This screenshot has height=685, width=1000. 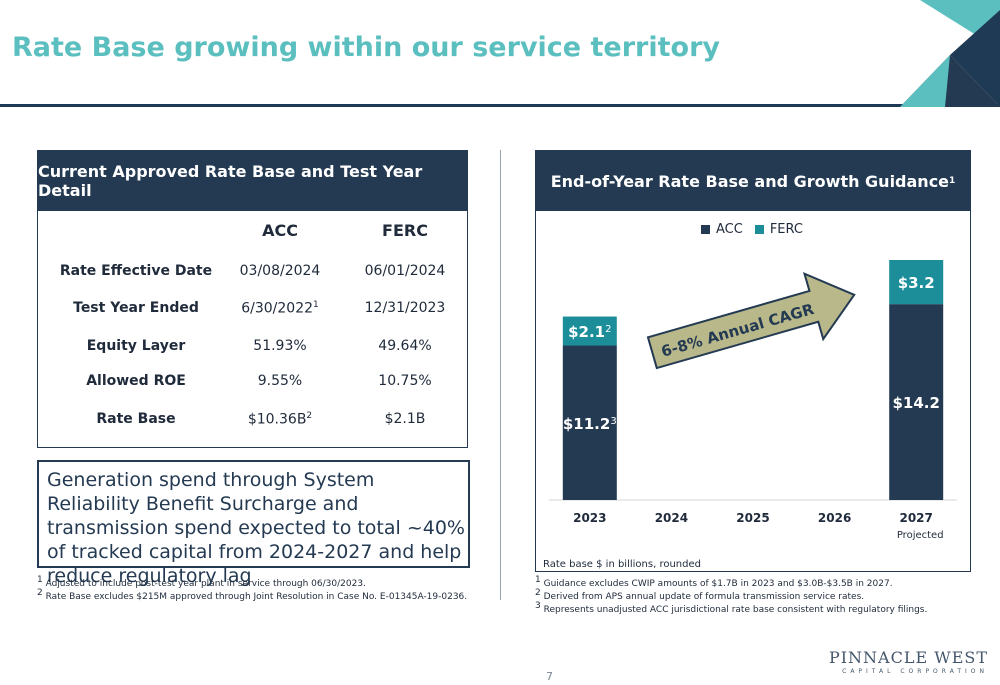 What do you see at coordinates (538, 606) in the screenshot?
I see `footnote-marker: 3` at bounding box center [538, 606].